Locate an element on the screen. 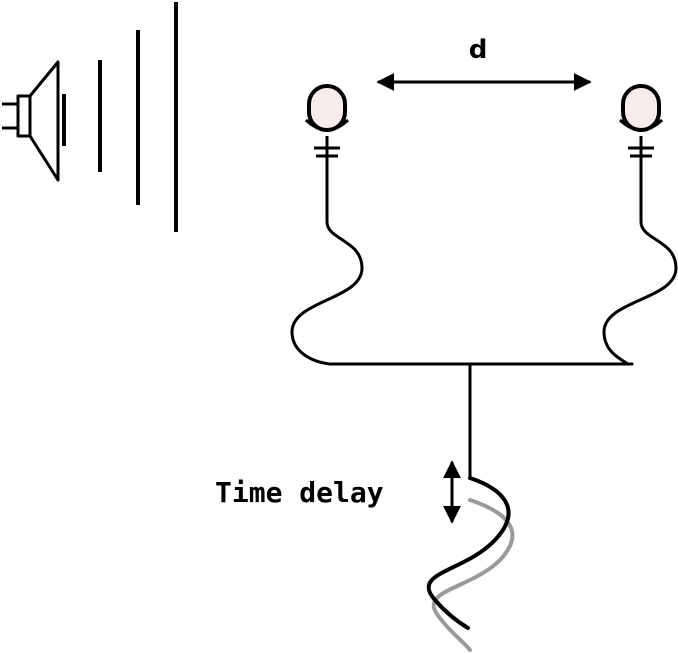 This screenshot has width=678, height=654. sound-waves is located at coordinates (138, 117).